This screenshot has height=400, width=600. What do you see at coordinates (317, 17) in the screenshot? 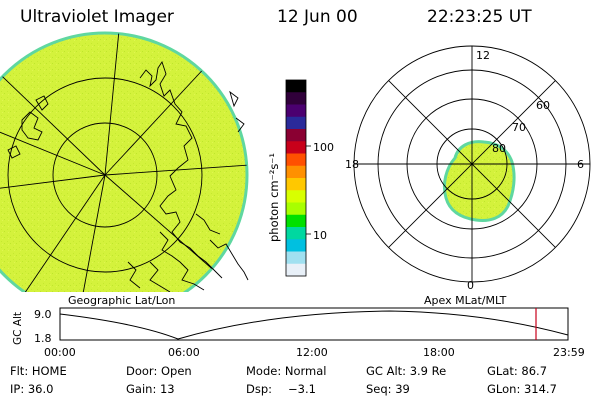
I see `date-label: 12 Jun 00` at bounding box center [317, 17].